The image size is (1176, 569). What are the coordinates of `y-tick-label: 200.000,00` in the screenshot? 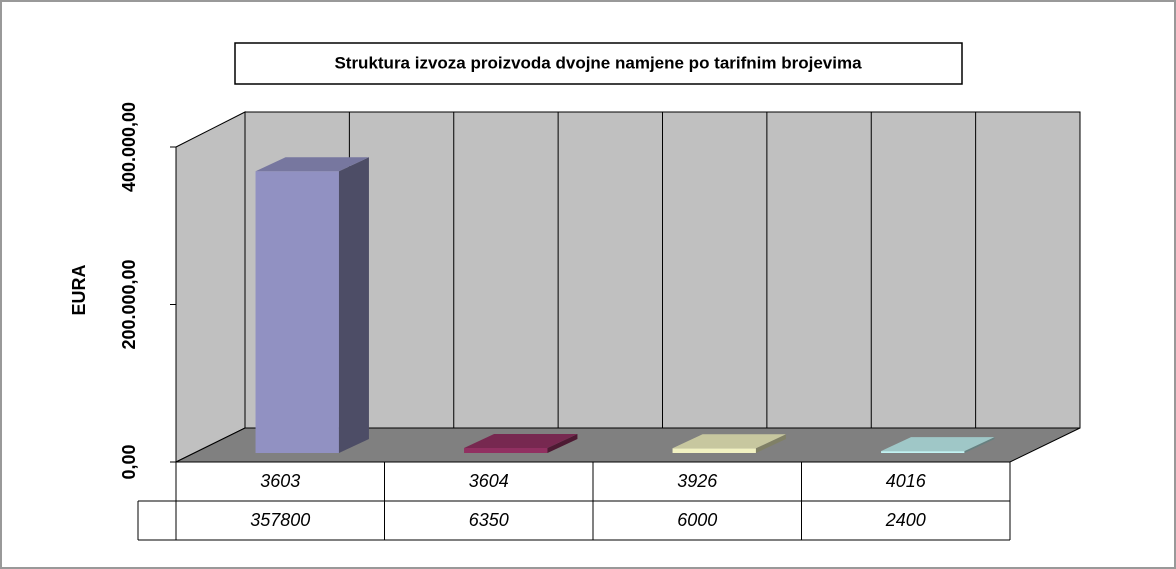 It's located at (129, 304).